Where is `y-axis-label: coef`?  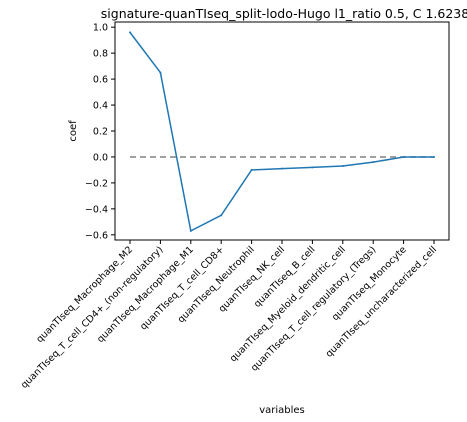
y-axis-label: coef is located at coordinates (73, 131).